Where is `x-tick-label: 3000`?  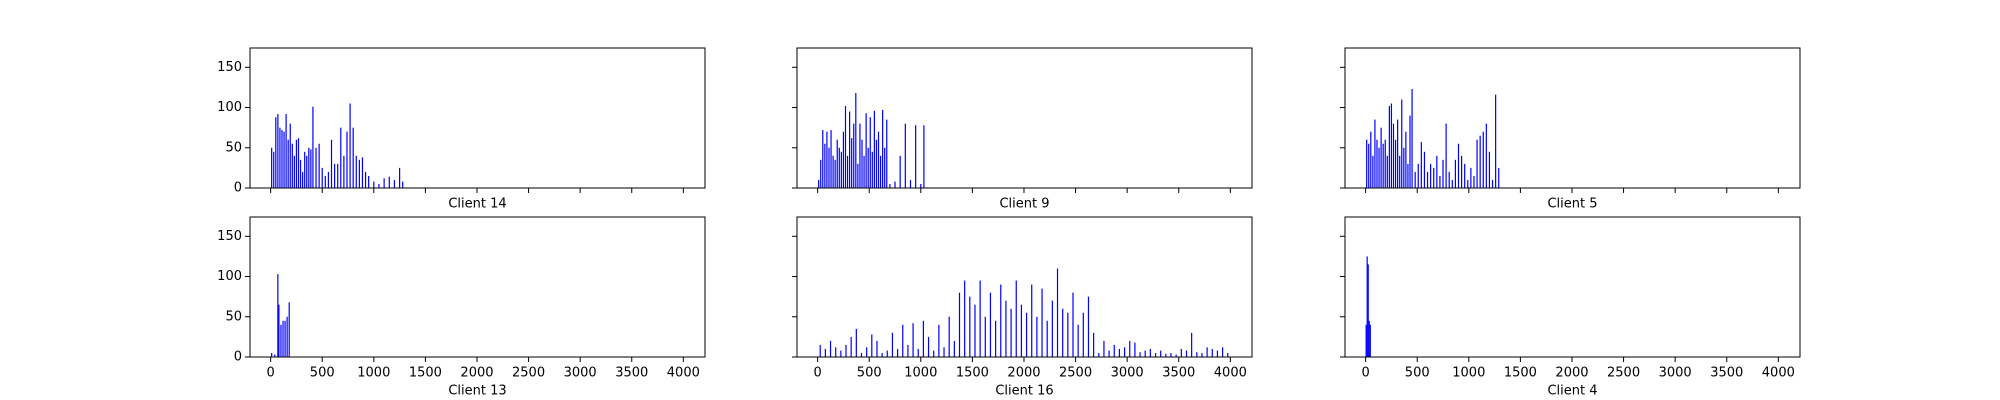
x-tick-label: 3000 is located at coordinates (580, 373).